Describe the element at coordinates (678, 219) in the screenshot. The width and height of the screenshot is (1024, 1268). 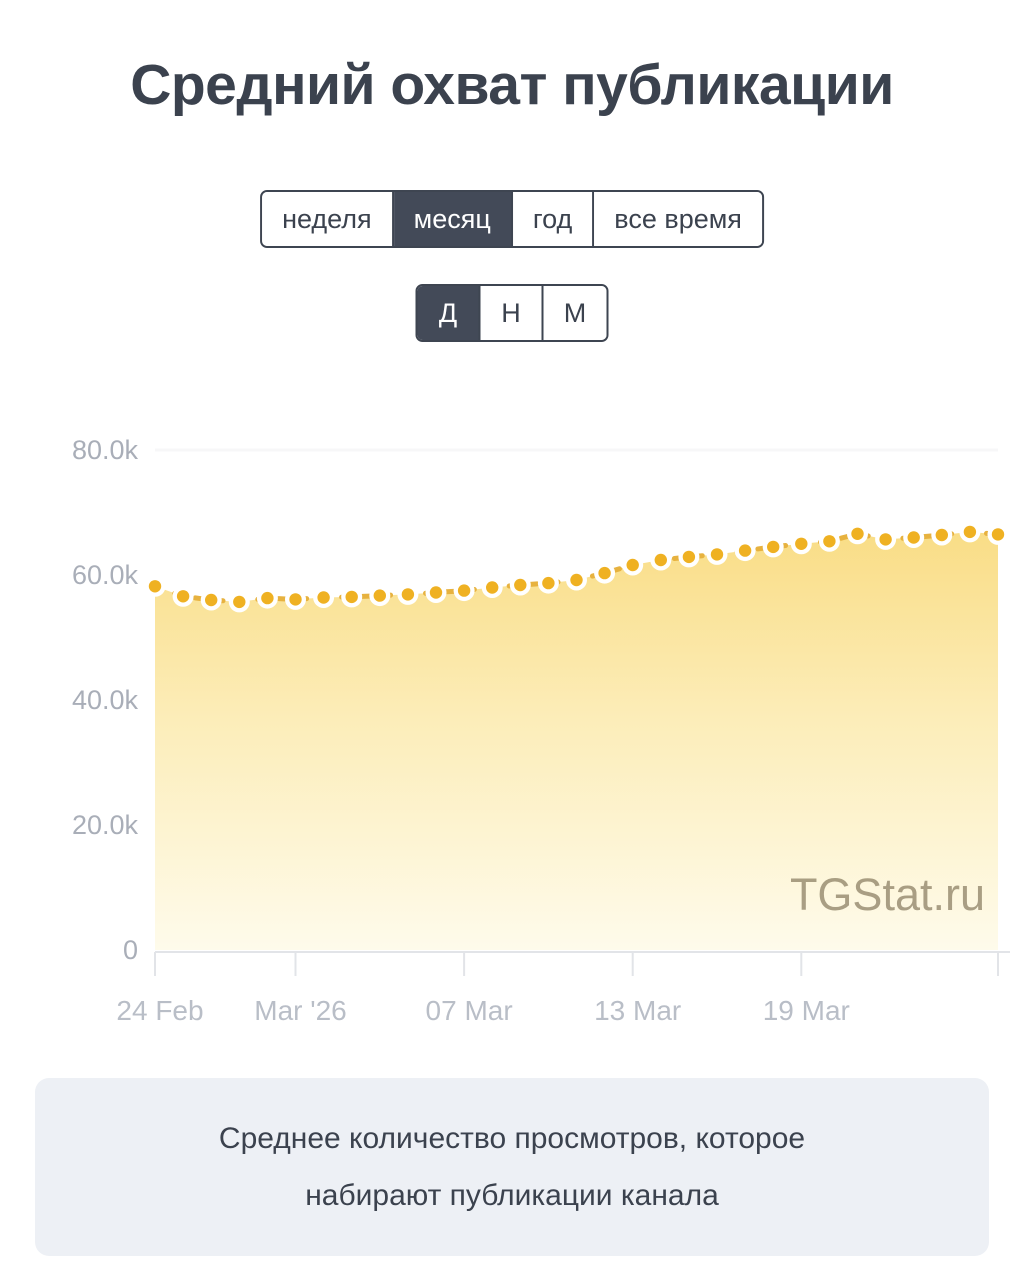
I see `period-option-all-time: все время` at that location.